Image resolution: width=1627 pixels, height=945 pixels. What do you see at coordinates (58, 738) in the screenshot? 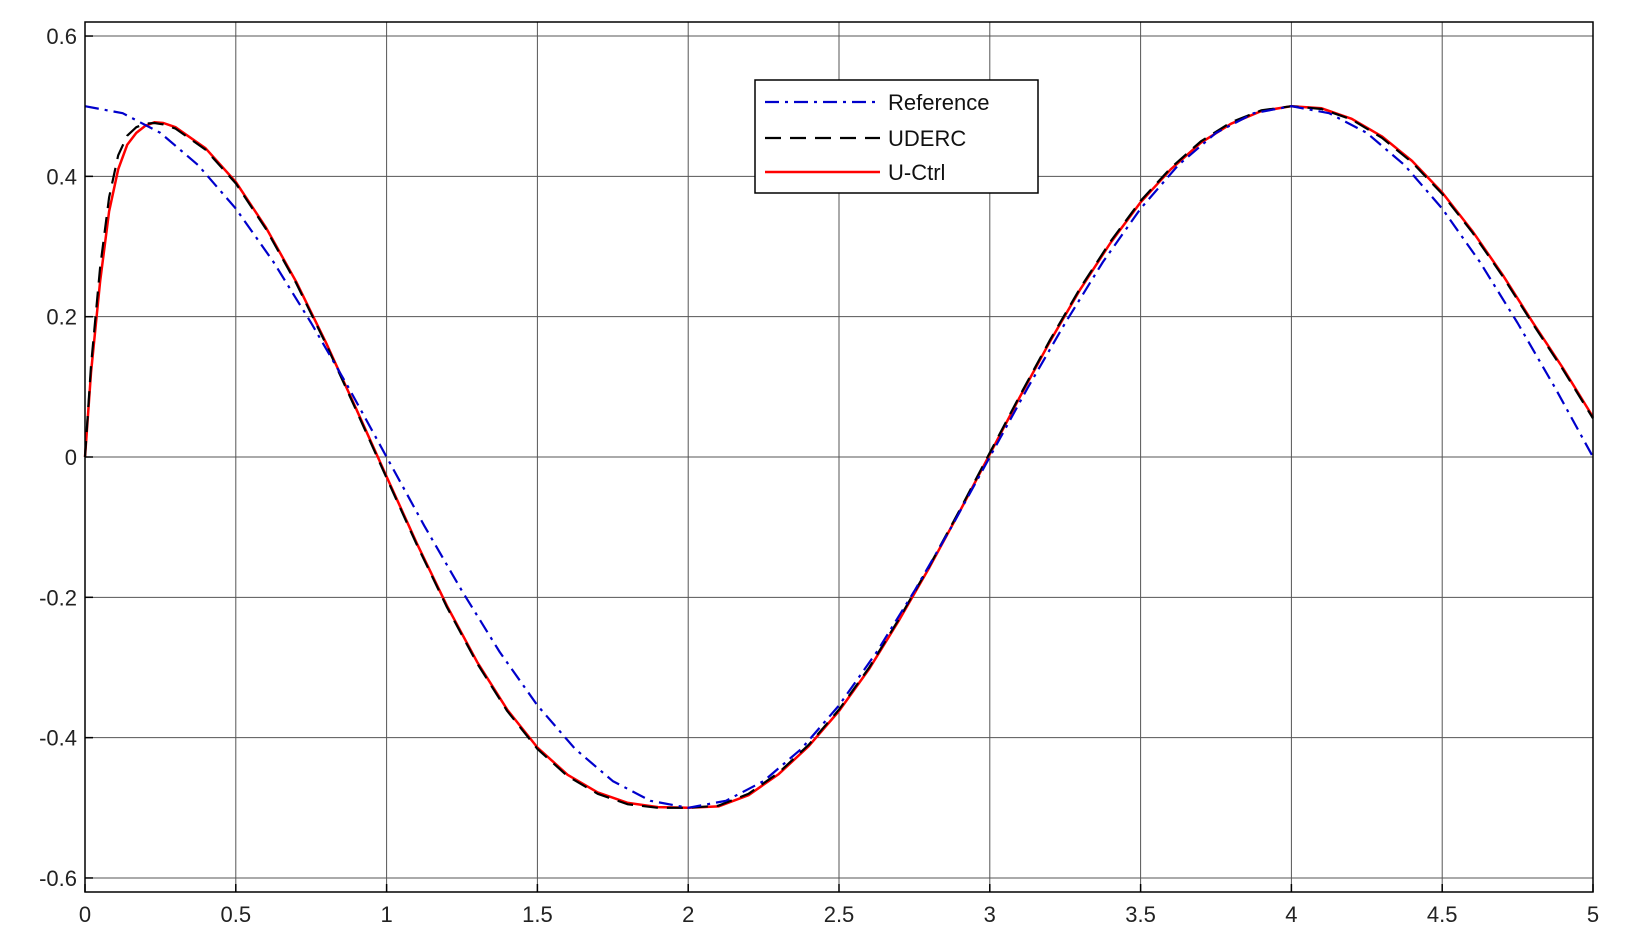
I see `y-tick-label: -0.4` at bounding box center [58, 738].